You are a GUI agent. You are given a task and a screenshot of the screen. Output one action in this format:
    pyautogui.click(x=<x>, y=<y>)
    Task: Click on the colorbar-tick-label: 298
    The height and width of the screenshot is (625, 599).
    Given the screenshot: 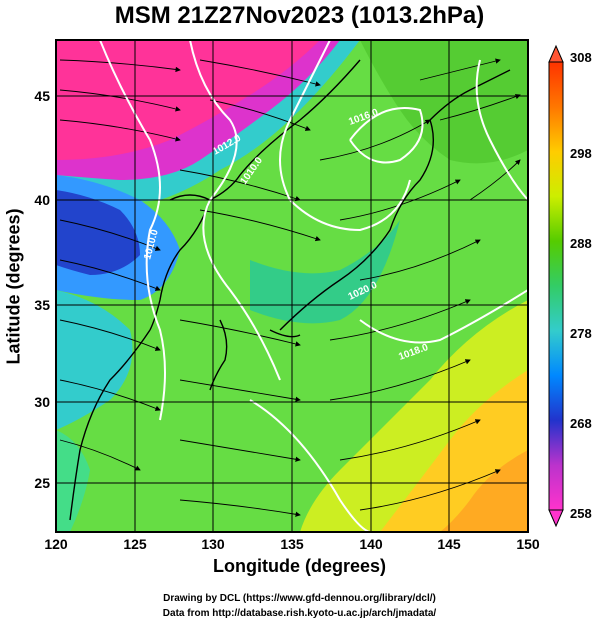 What is the action you would take?
    pyautogui.click(x=581, y=153)
    